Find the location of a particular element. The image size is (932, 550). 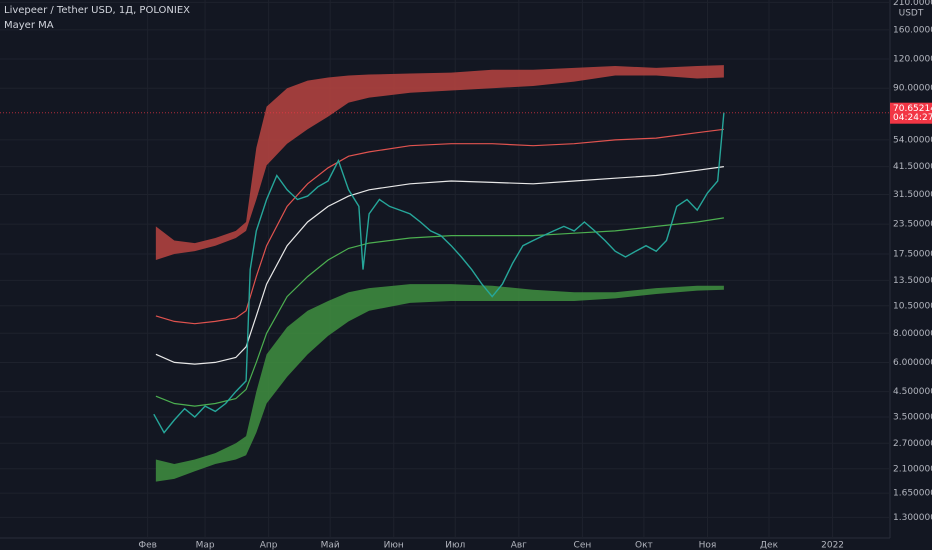

indicator-name: Mayer MA is located at coordinates (29, 25).